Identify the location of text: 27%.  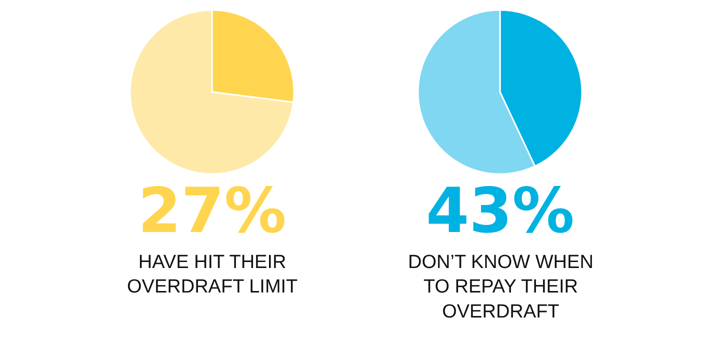
(212, 210).